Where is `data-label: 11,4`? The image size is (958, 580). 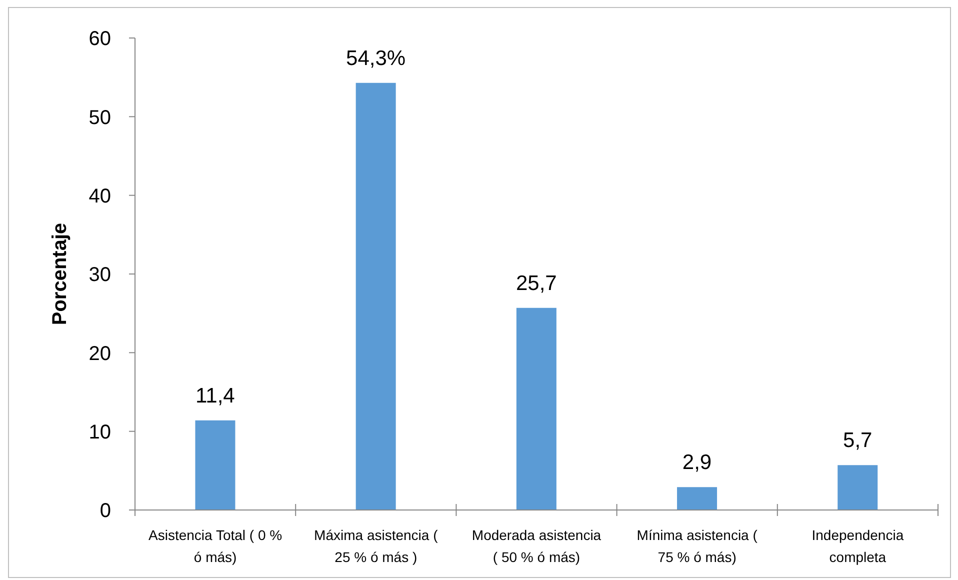 data-label: 11,4 is located at coordinates (216, 396).